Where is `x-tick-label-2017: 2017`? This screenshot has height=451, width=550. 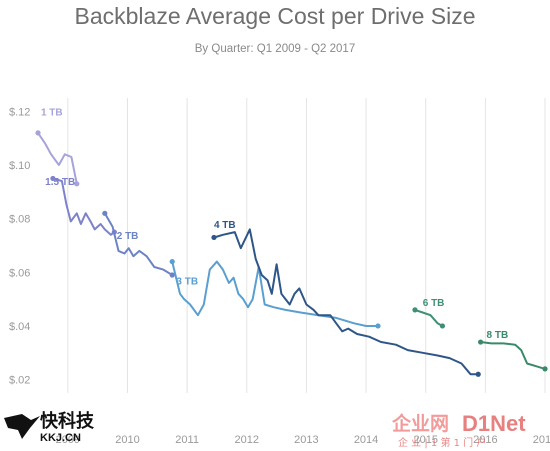 x-tick-label-2017: 2017 is located at coordinates (541, 440).